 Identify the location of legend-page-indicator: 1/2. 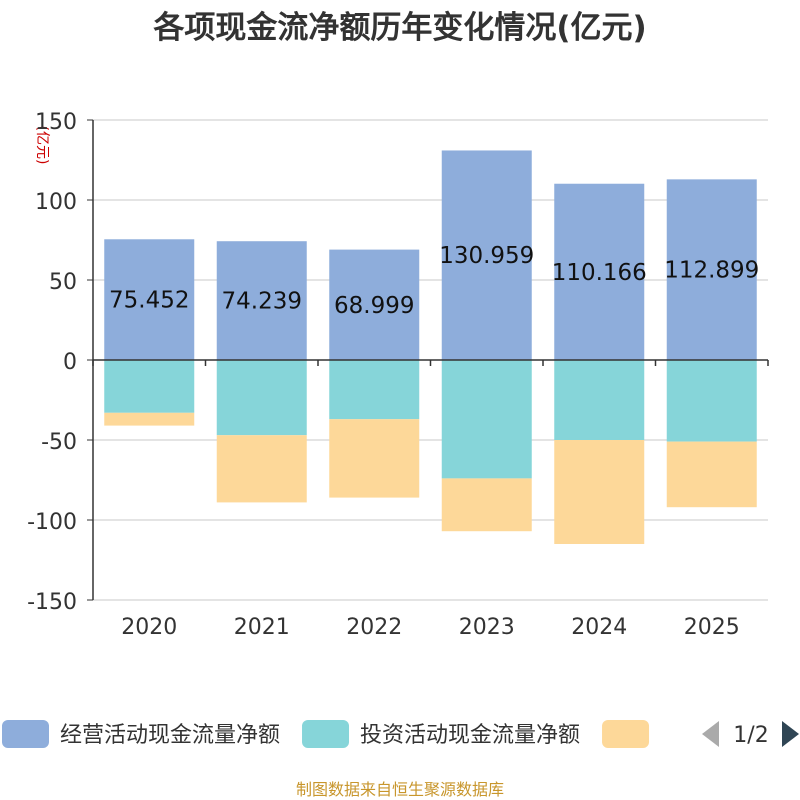
(750, 735).